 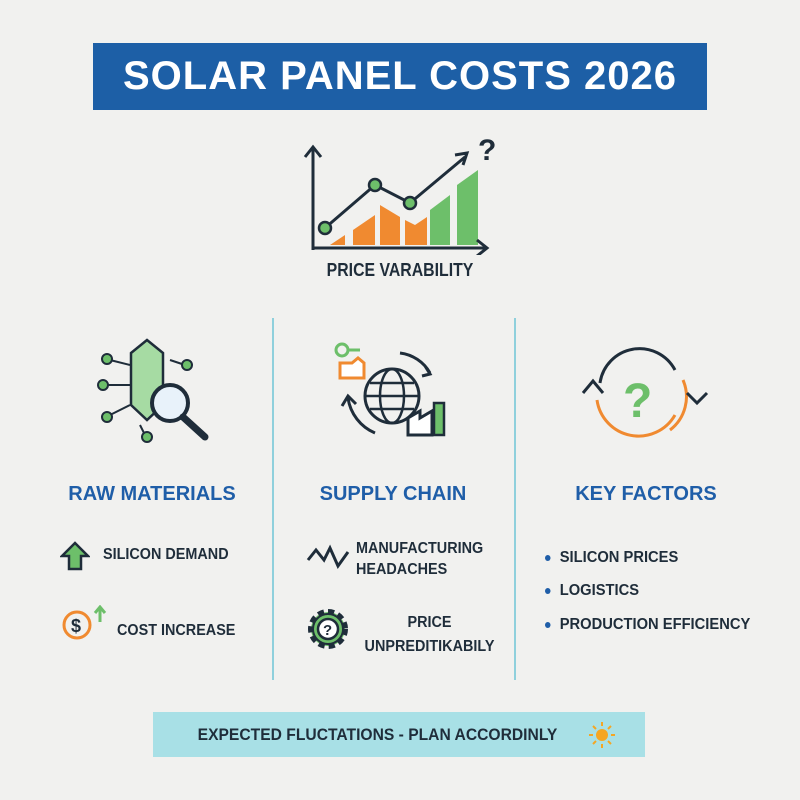 What do you see at coordinates (646, 494) in the screenshot?
I see `key-factors-heading: KEY FACTORS` at bounding box center [646, 494].